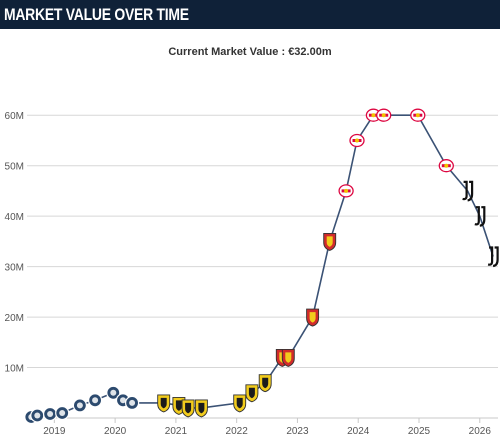  I want to click on x-tick-label: 2022, so click(237, 431).